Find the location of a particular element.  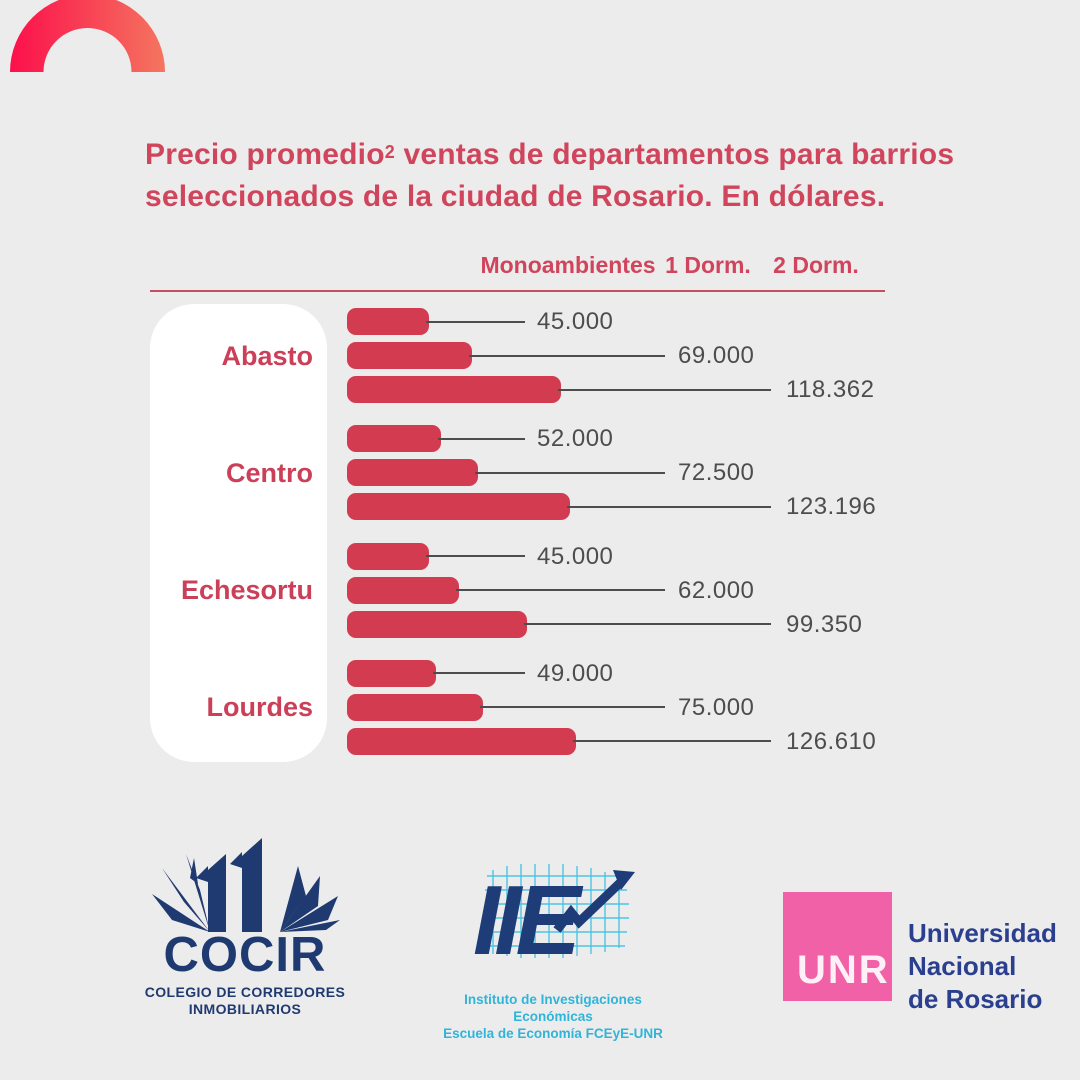

unr-name: Universidad Nacional de Rosario is located at coordinates (982, 966).